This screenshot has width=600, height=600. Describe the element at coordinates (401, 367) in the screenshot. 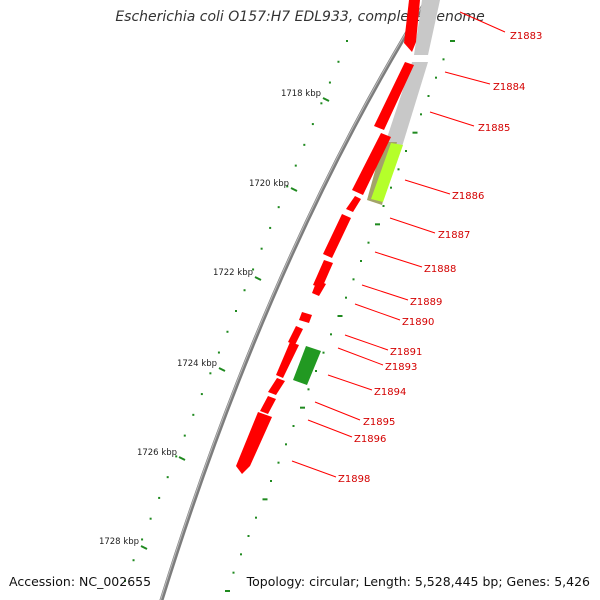

I see `gene-label-z1893: Z1893` at that location.